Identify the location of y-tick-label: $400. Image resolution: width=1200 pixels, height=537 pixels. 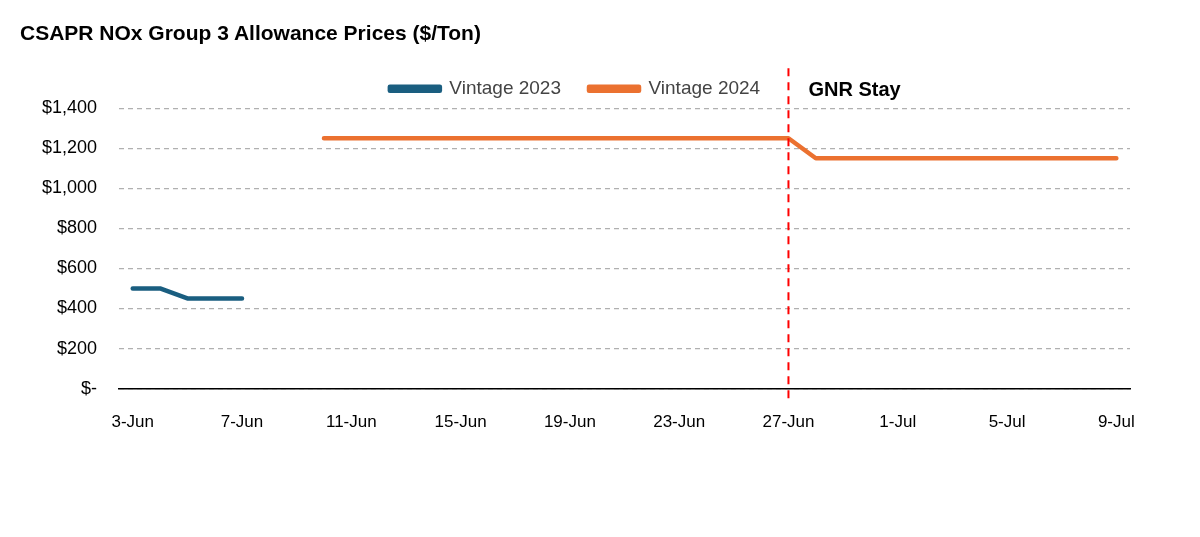
(77, 307).